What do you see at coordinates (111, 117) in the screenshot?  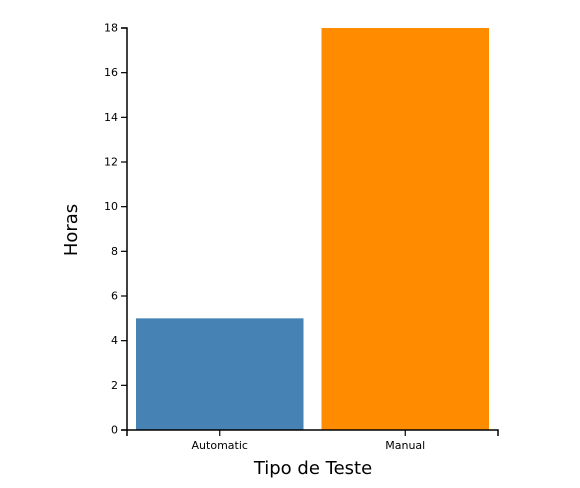 I see `y-tick-label: 14` at bounding box center [111, 117].